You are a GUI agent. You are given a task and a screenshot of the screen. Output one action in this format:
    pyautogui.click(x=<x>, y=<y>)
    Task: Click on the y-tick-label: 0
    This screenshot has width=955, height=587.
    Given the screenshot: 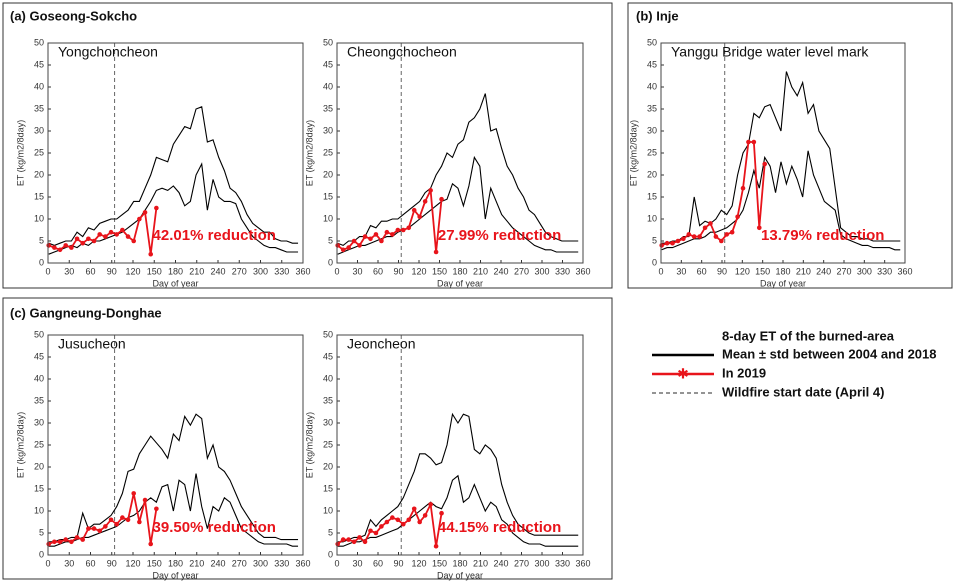 What is the action you would take?
    pyautogui.click(x=41, y=554)
    